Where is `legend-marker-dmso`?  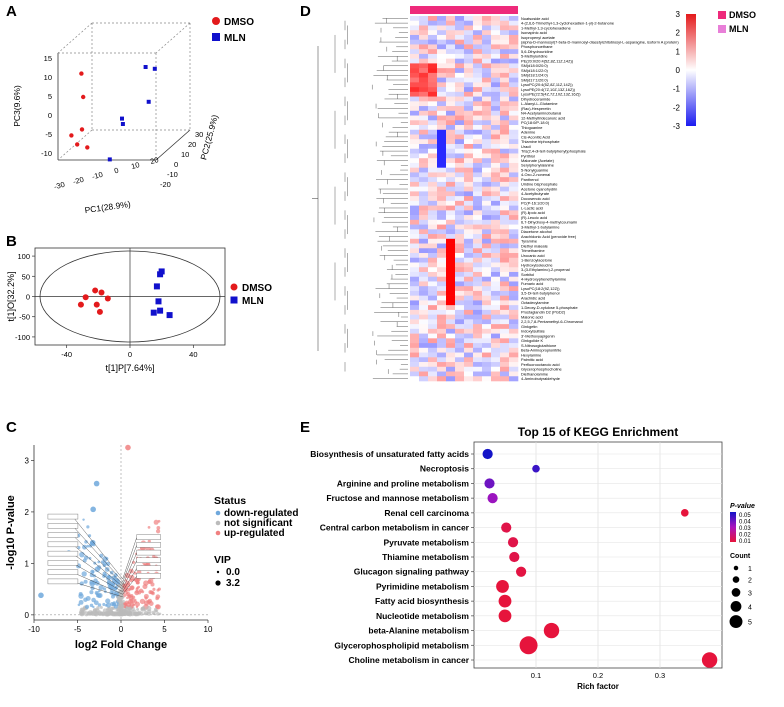 legend-marker-dmso is located at coordinates (234, 287).